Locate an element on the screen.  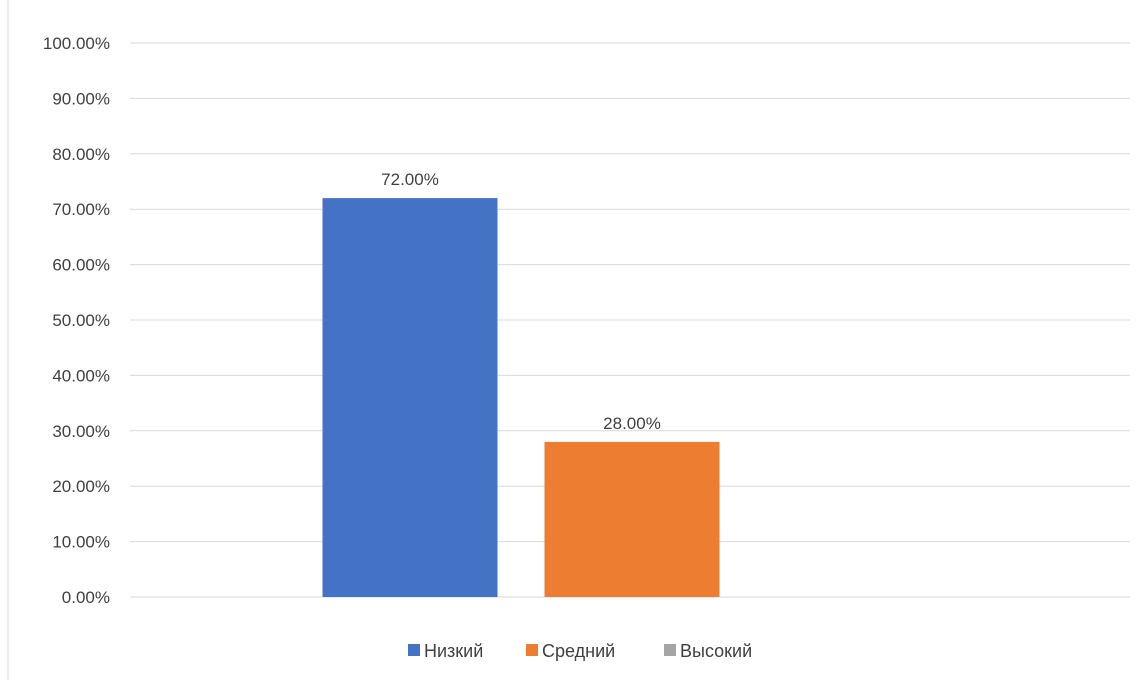
data-label: 28.00% is located at coordinates (632, 423).